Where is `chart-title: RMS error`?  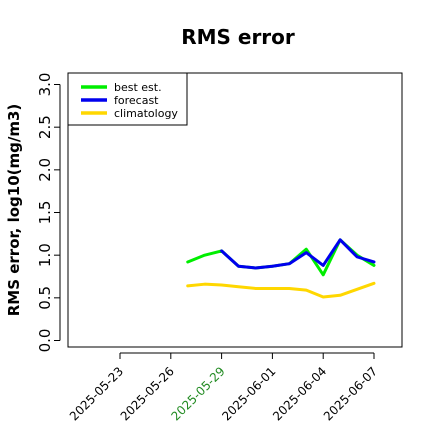 chart-title: RMS error is located at coordinates (238, 37).